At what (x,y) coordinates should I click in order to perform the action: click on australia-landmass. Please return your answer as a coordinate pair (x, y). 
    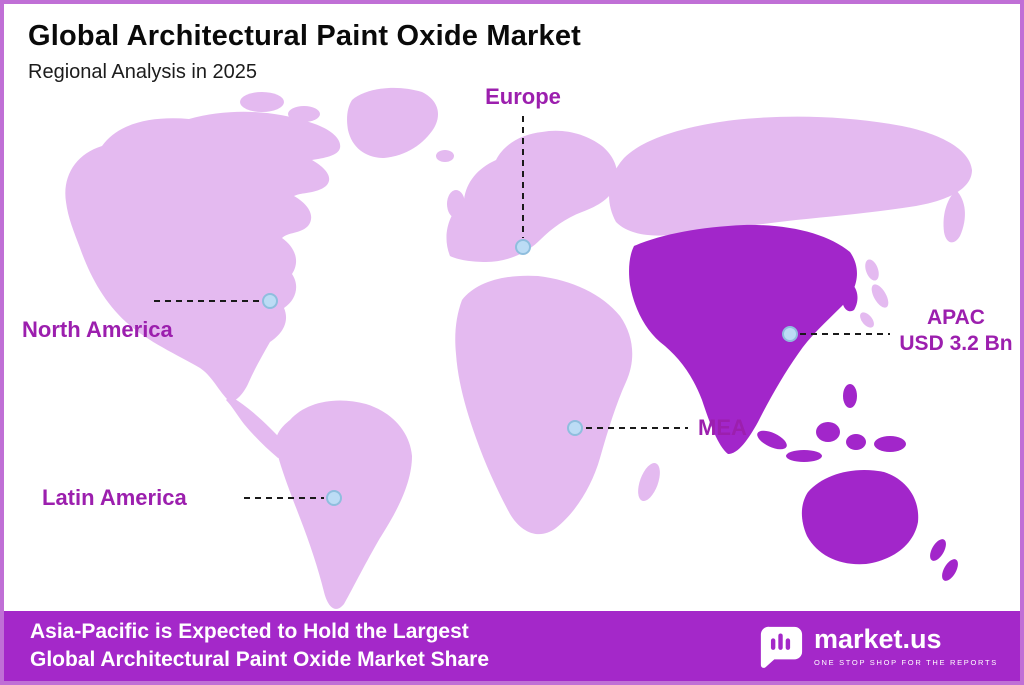
    Looking at the image, I should click on (860, 517).